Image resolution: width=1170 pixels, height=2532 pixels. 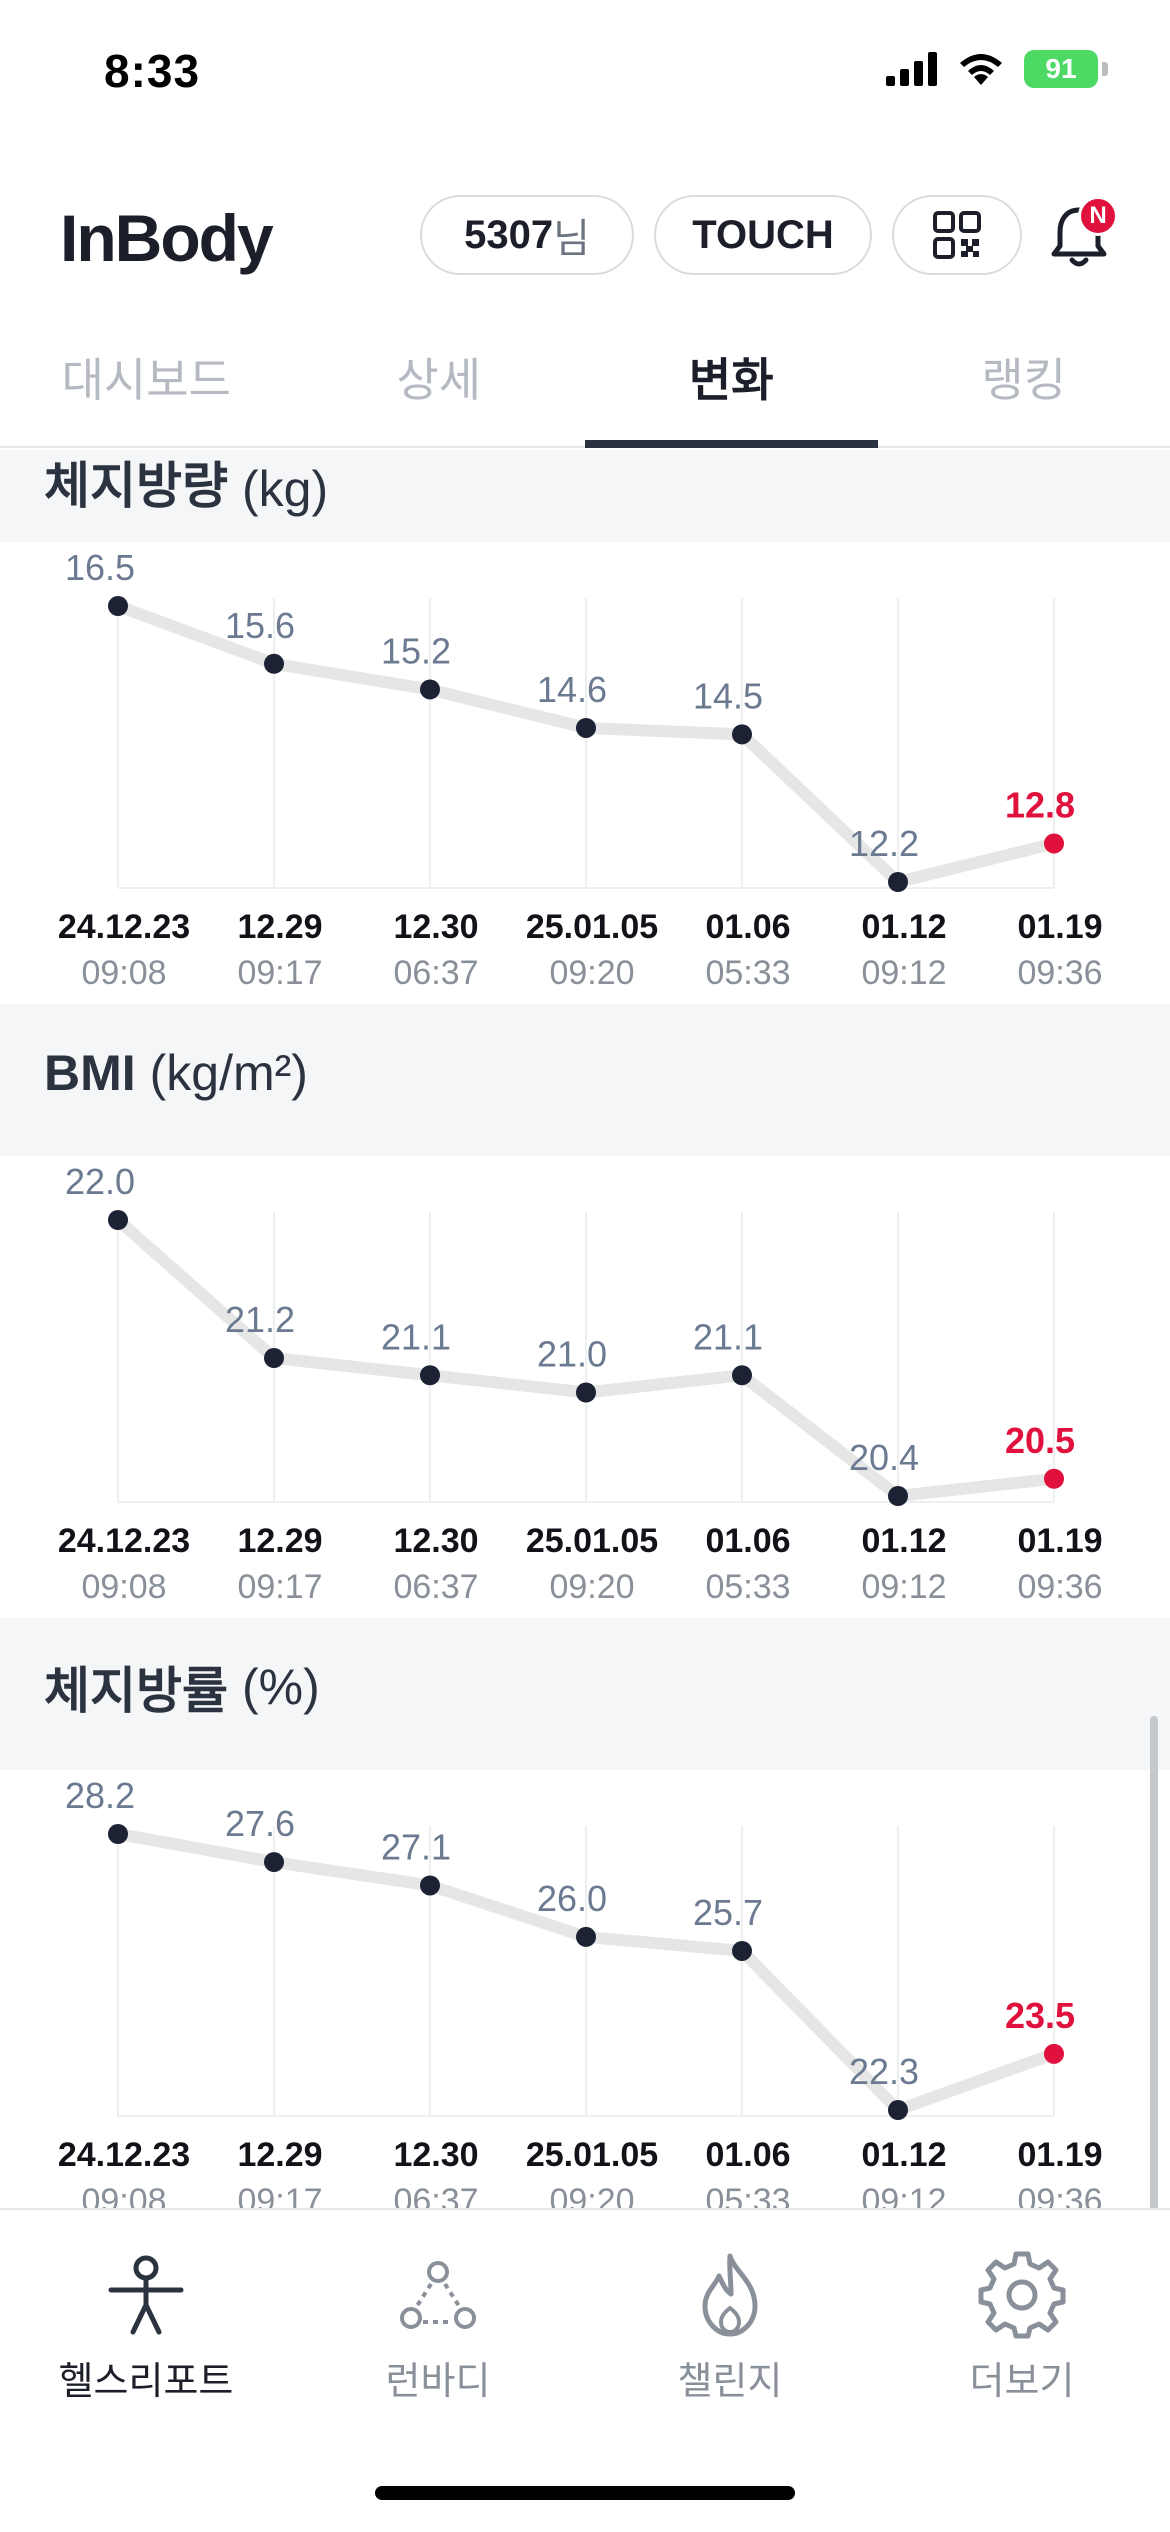 I want to click on data-label: 22.3, so click(x=884, y=2071).